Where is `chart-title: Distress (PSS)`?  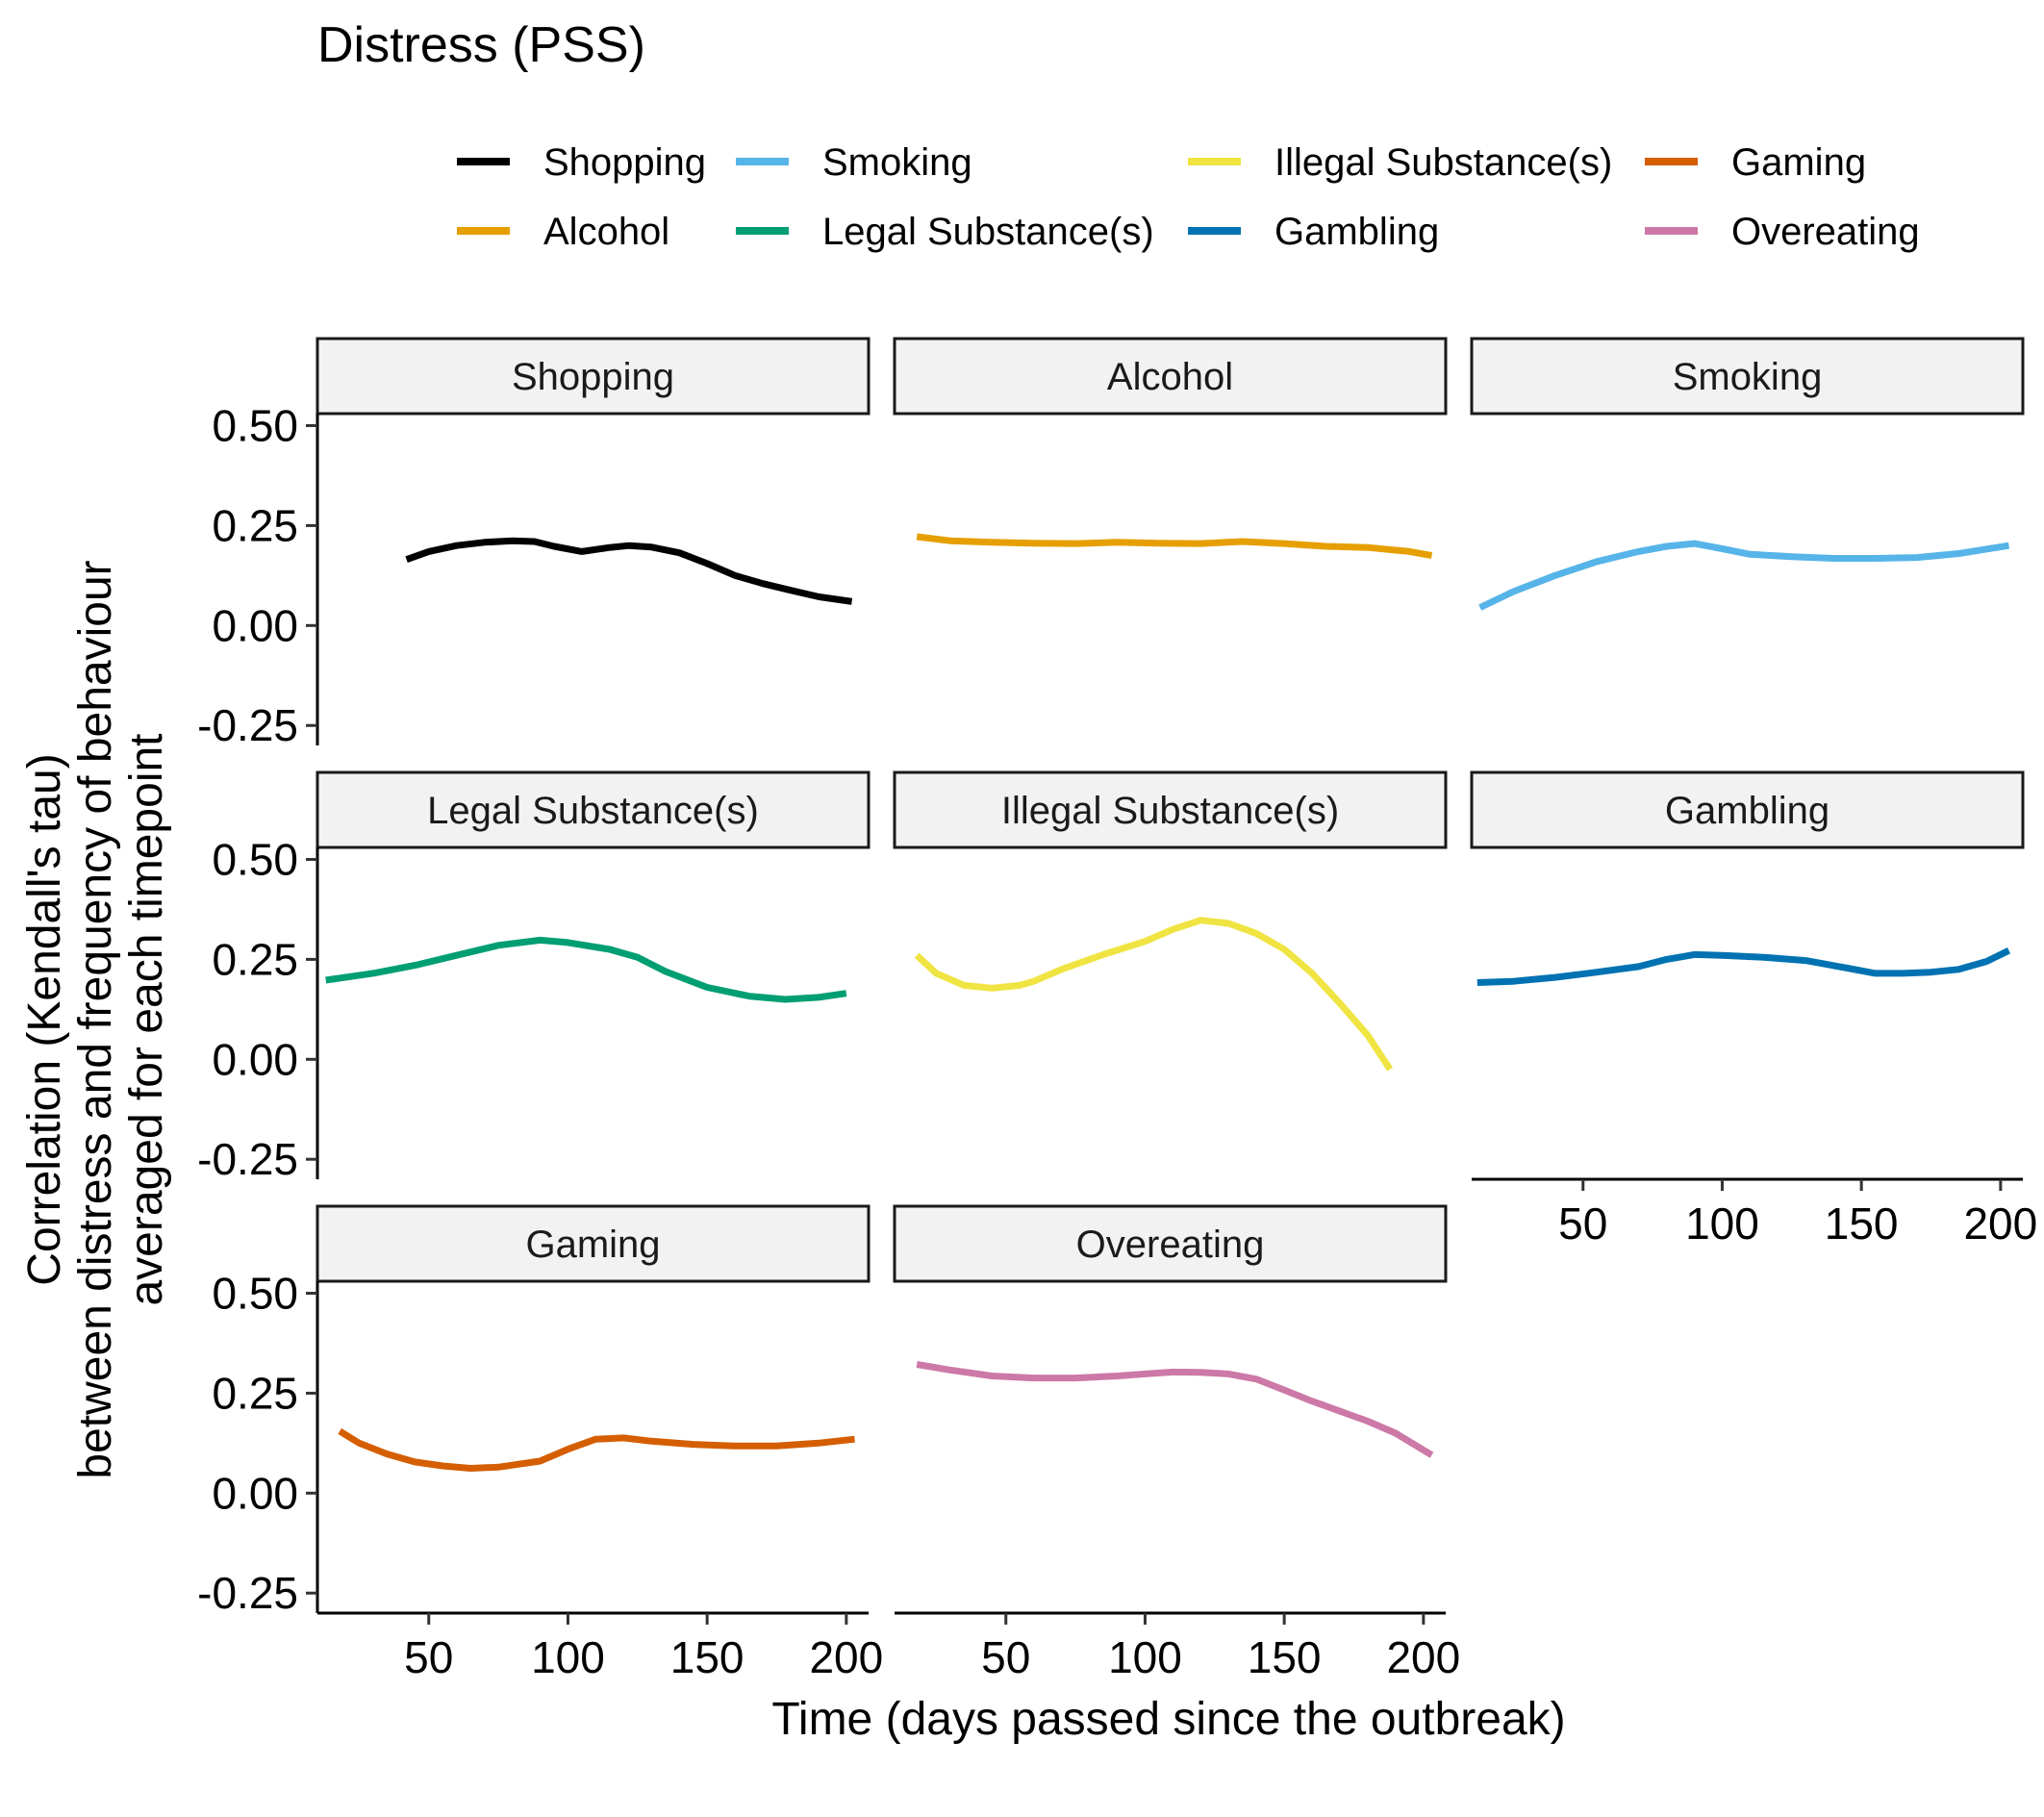 chart-title: Distress (PSS) is located at coordinates (481, 45).